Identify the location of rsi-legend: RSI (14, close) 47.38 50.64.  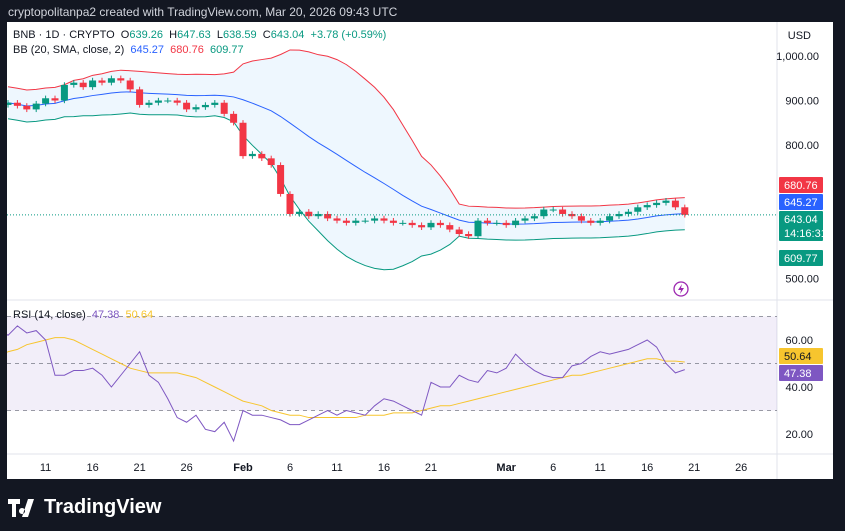
(83, 315).